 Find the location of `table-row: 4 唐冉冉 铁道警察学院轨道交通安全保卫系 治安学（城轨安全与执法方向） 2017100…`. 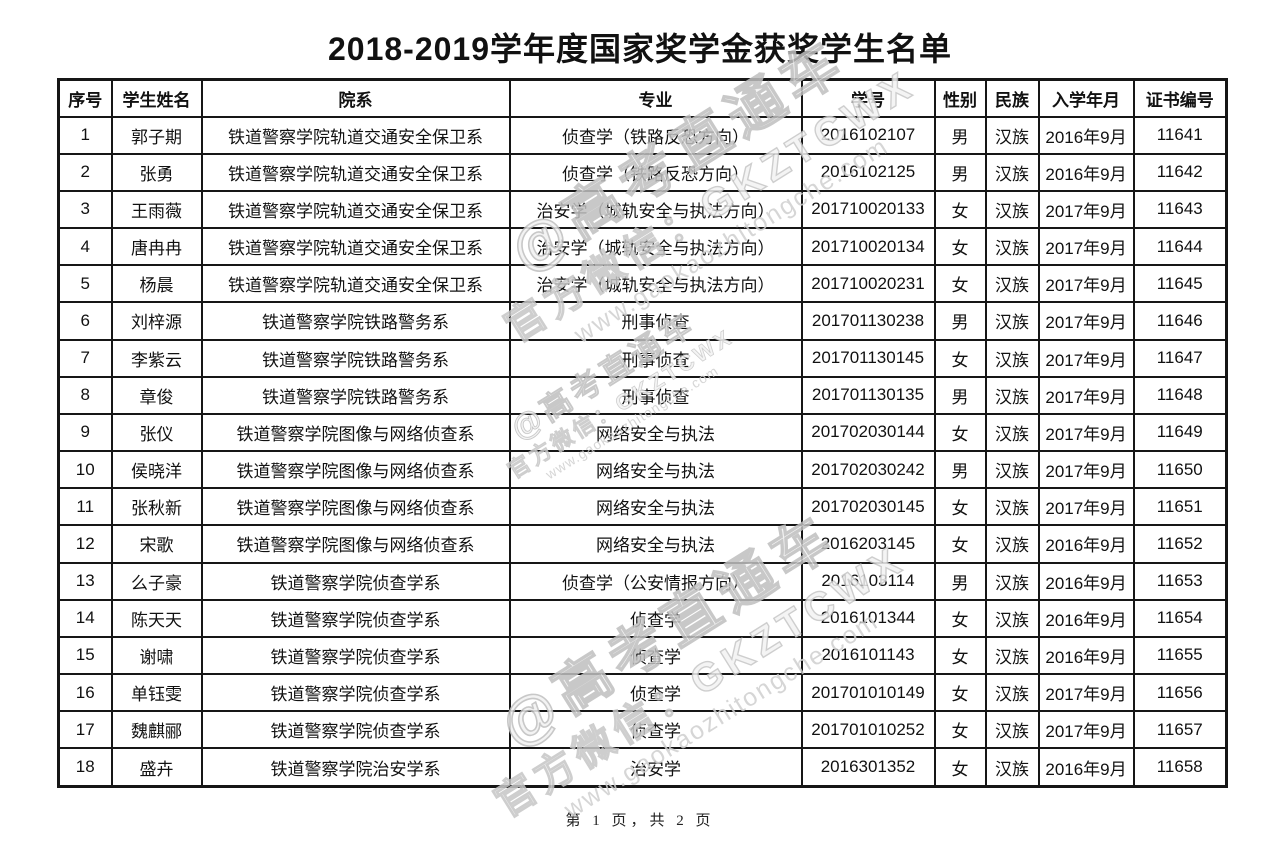

table-row: 4 唐冉冉 铁道警察学院轨道交通安全保卫系 治安学（城轨安全与执法方向） 2017100… is located at coordinates (642, 247).